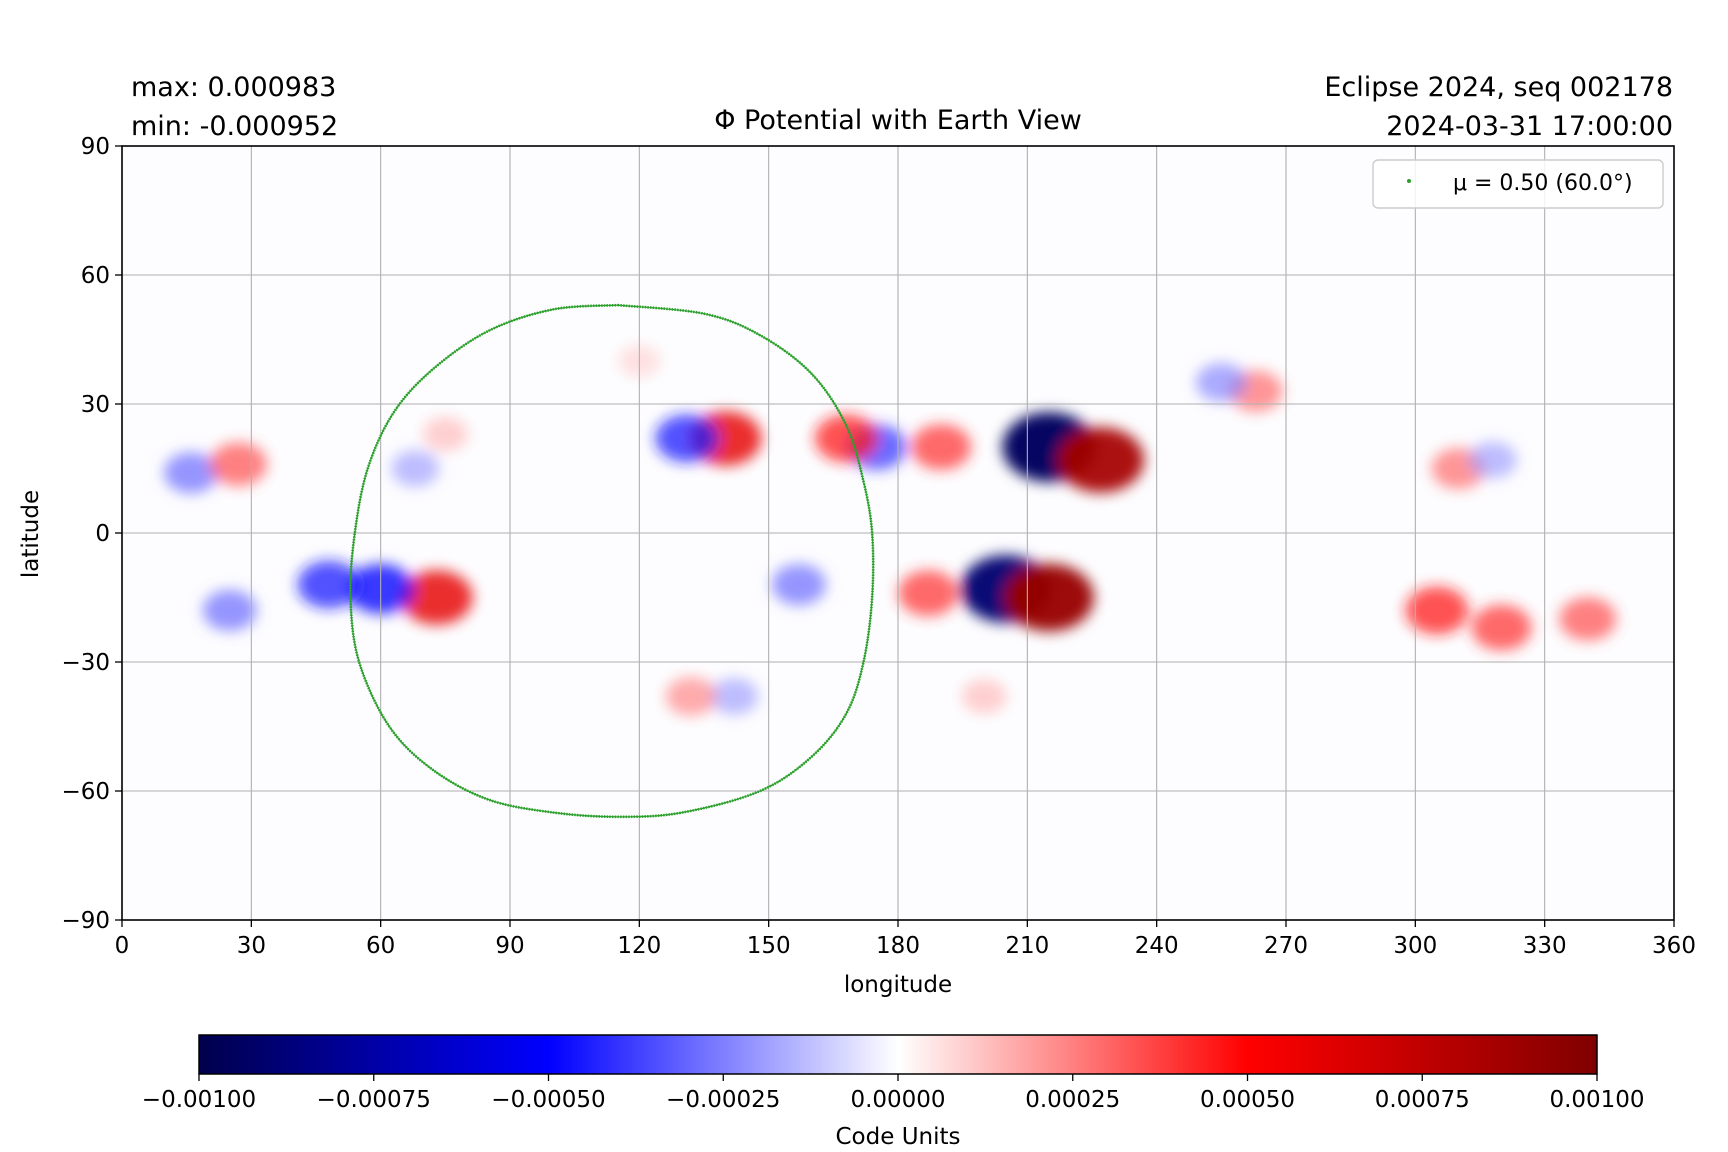  What do you see at coordinates (1409, 181) in the screenshot?
I see `legend-marker` at bounding box center [1409, 181].